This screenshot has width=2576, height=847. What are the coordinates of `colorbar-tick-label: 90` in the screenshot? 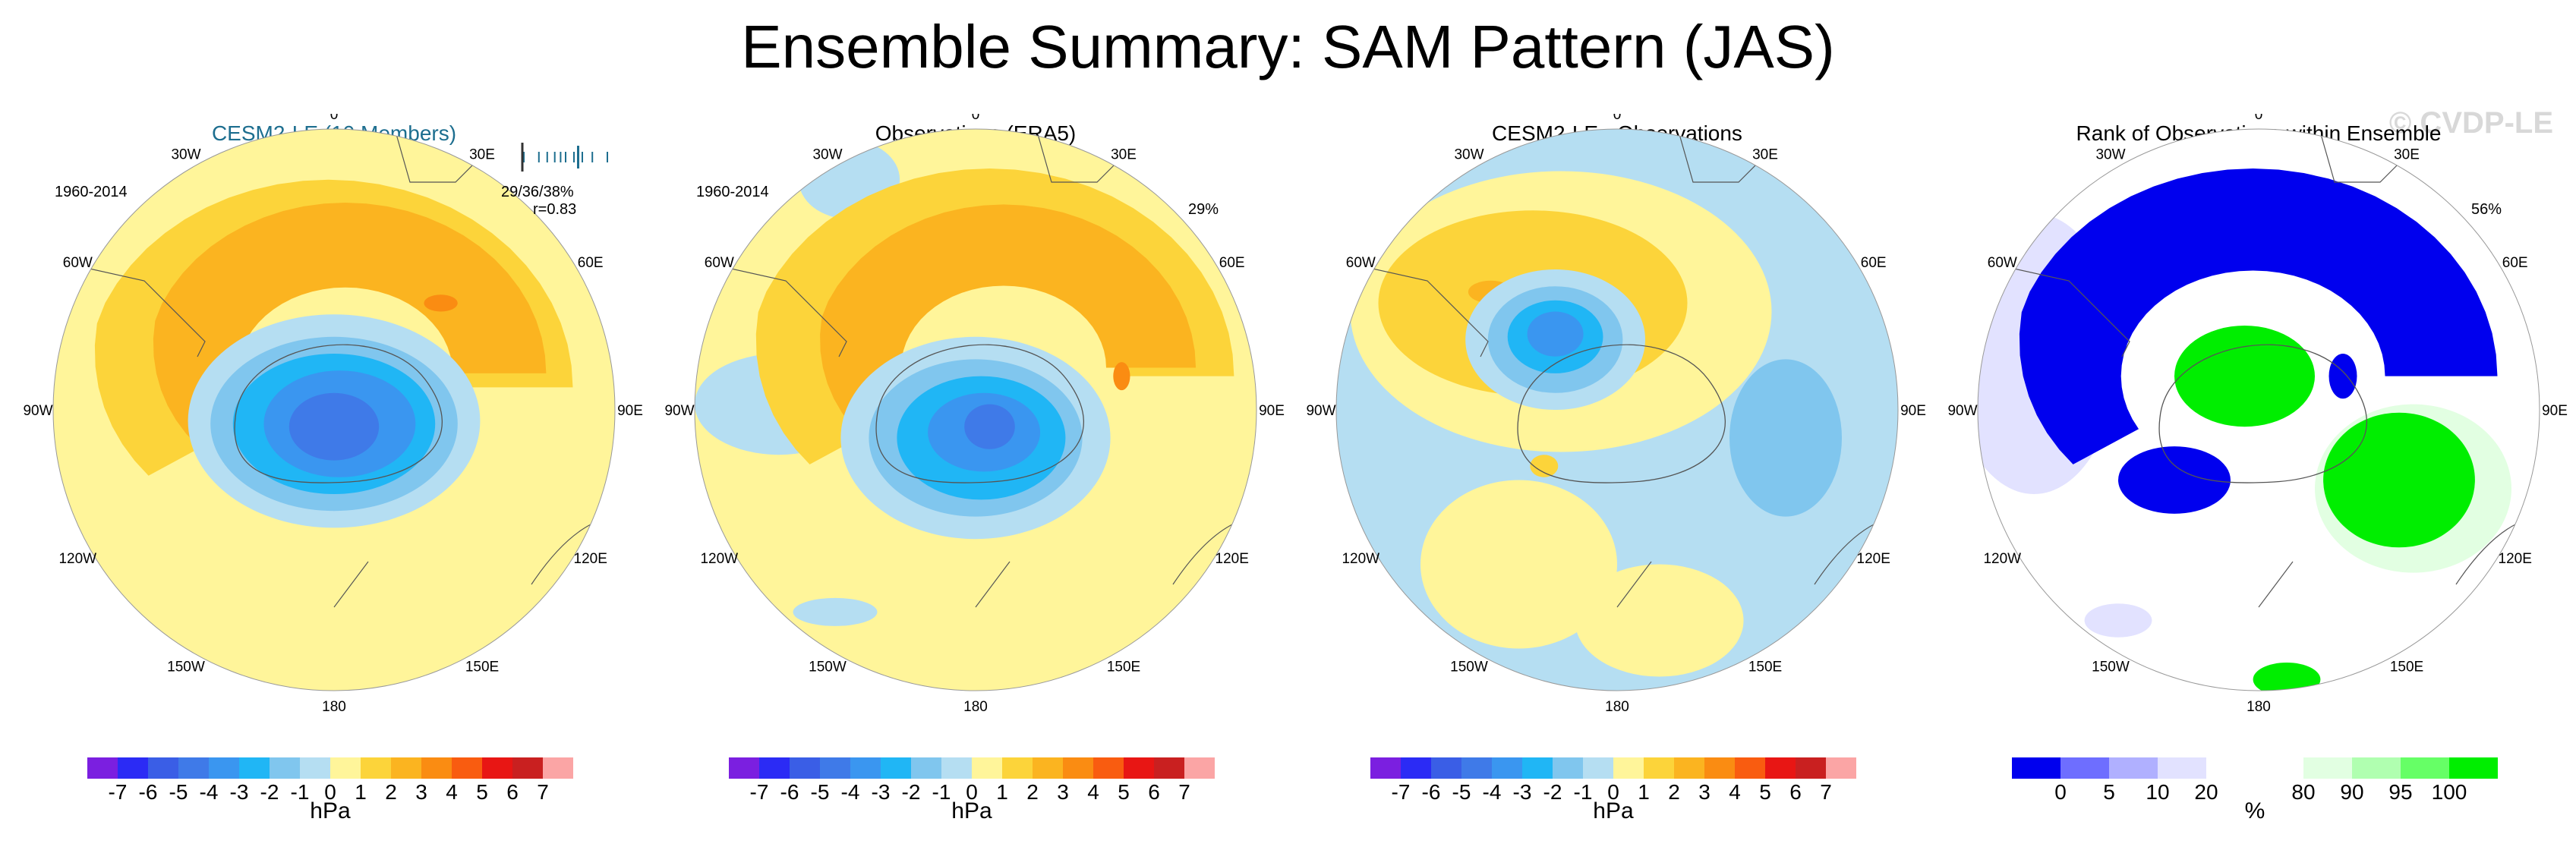 It's located at (2352, 792).